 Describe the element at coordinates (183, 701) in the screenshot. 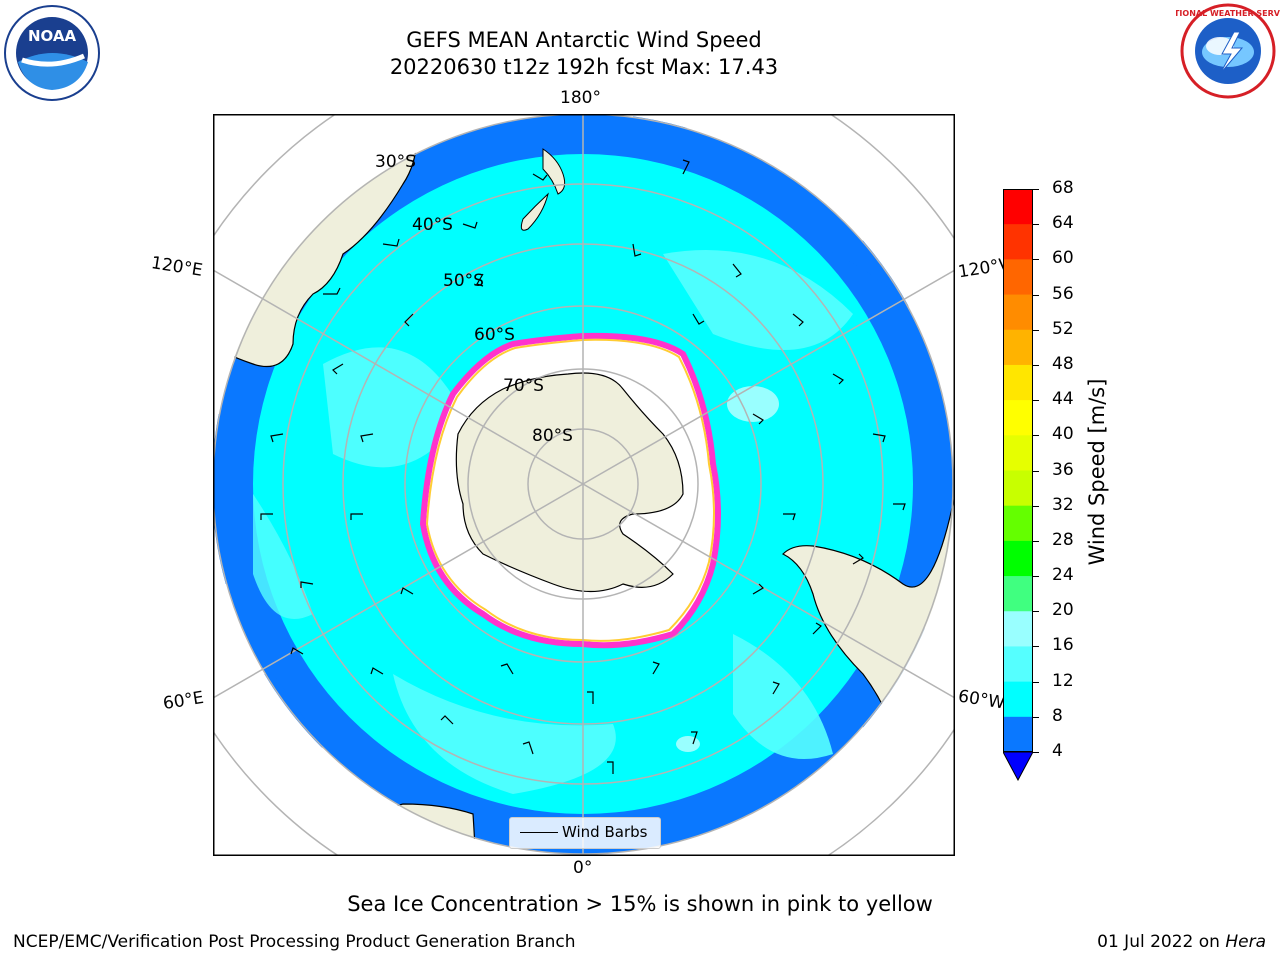

I see `lon-label-60e: 60°E` at that location.